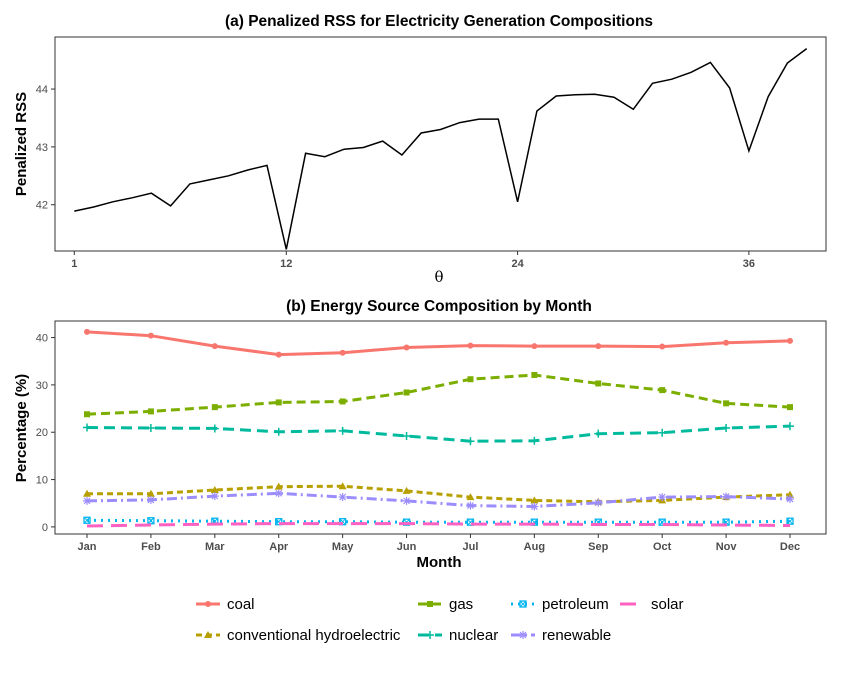 The image size is (841, 673). What do you see at coordinates (42, 433) in the screenshot?
I see `panel-b-y-tick-label: 20` at bounding box center [42, 433].